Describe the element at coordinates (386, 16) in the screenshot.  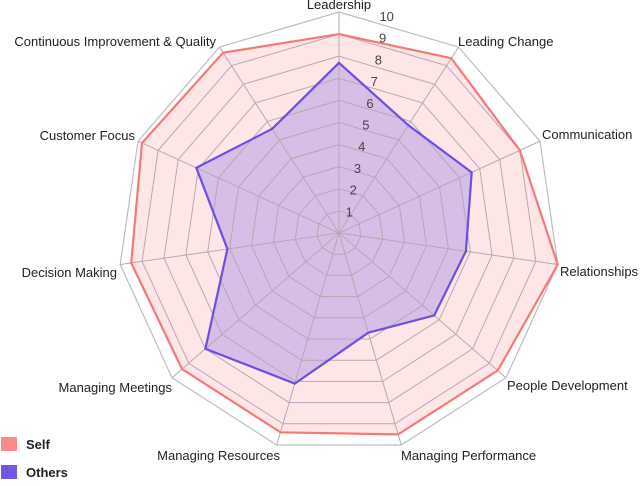
I see `tick-label: 10` at that location.